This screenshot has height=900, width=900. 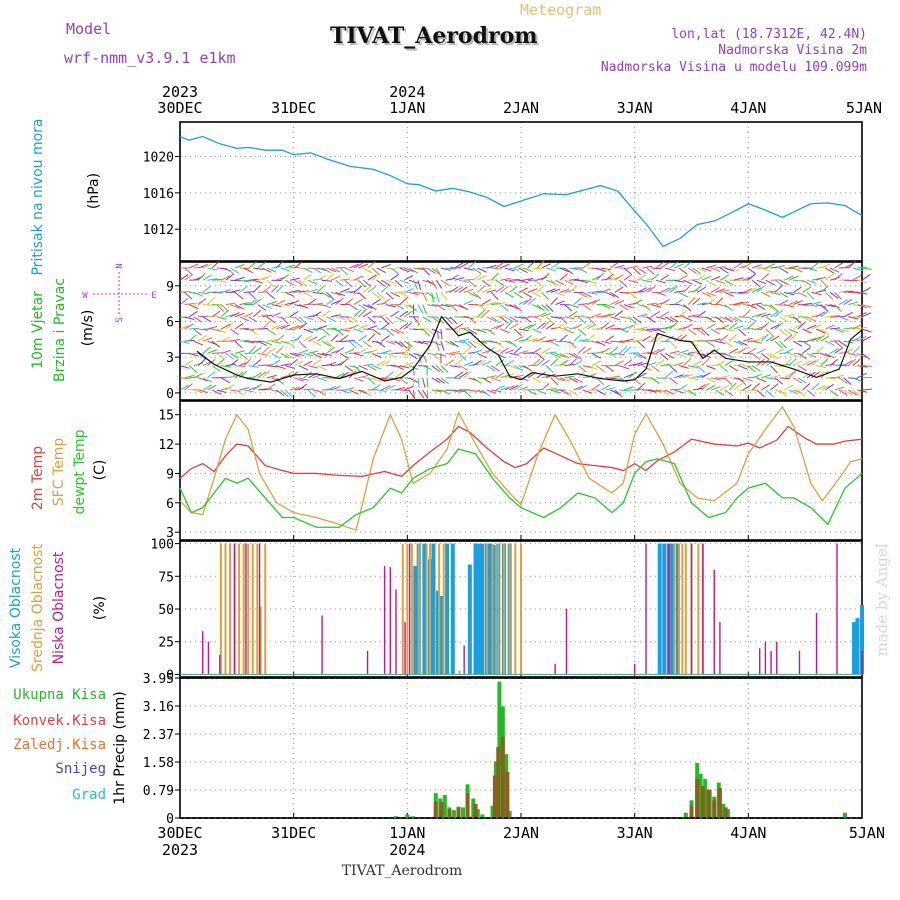 I want to click on wind-speed-line, so click(x=529, y=349).